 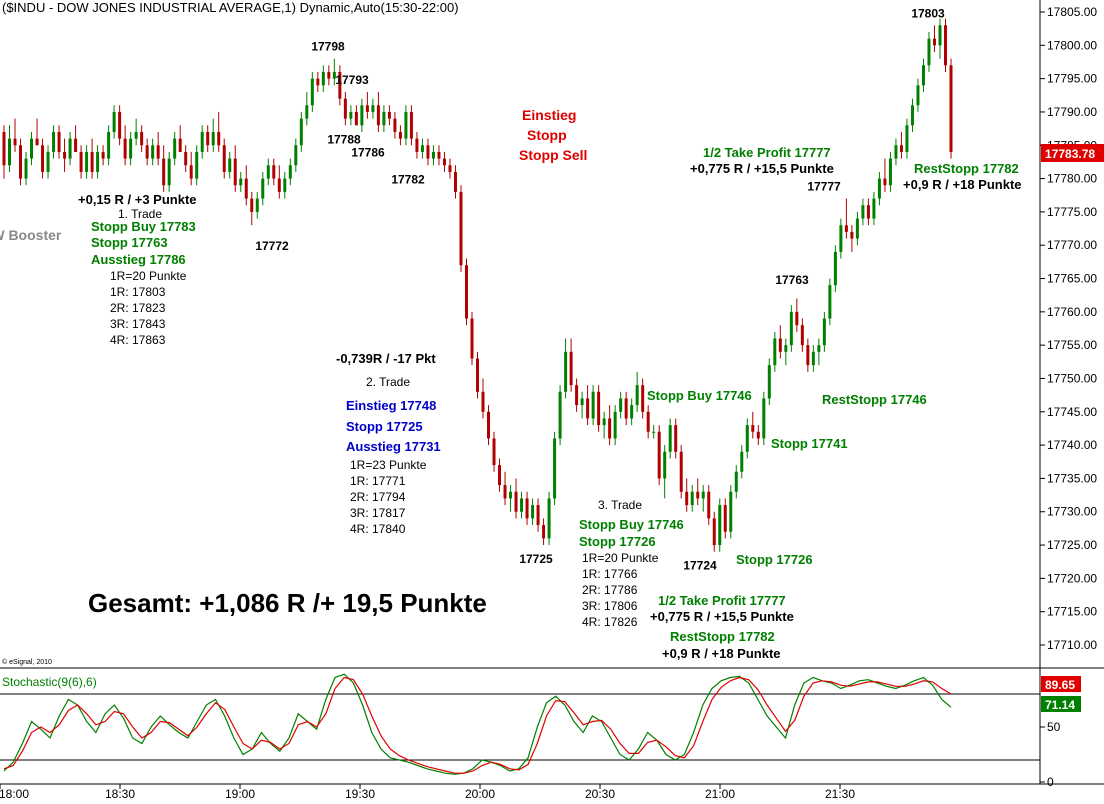 I want to click on trade3-rest-stop: RestStopp 17782, so click(x=722, y=636).